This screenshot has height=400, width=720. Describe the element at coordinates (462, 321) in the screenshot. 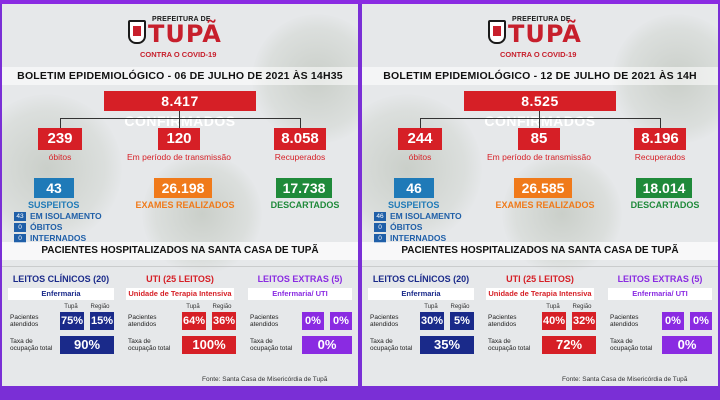

I see `clinical-regiao-value: 5%` at that location.